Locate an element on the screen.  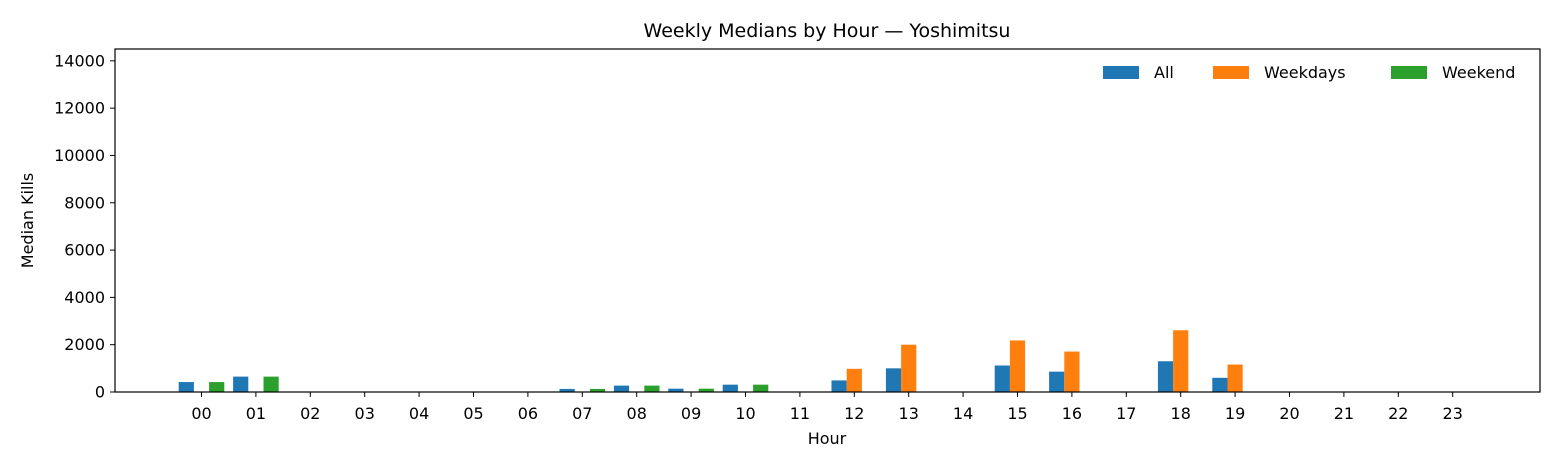
x-tick-label: 11 is located at coordinates (800, 413).